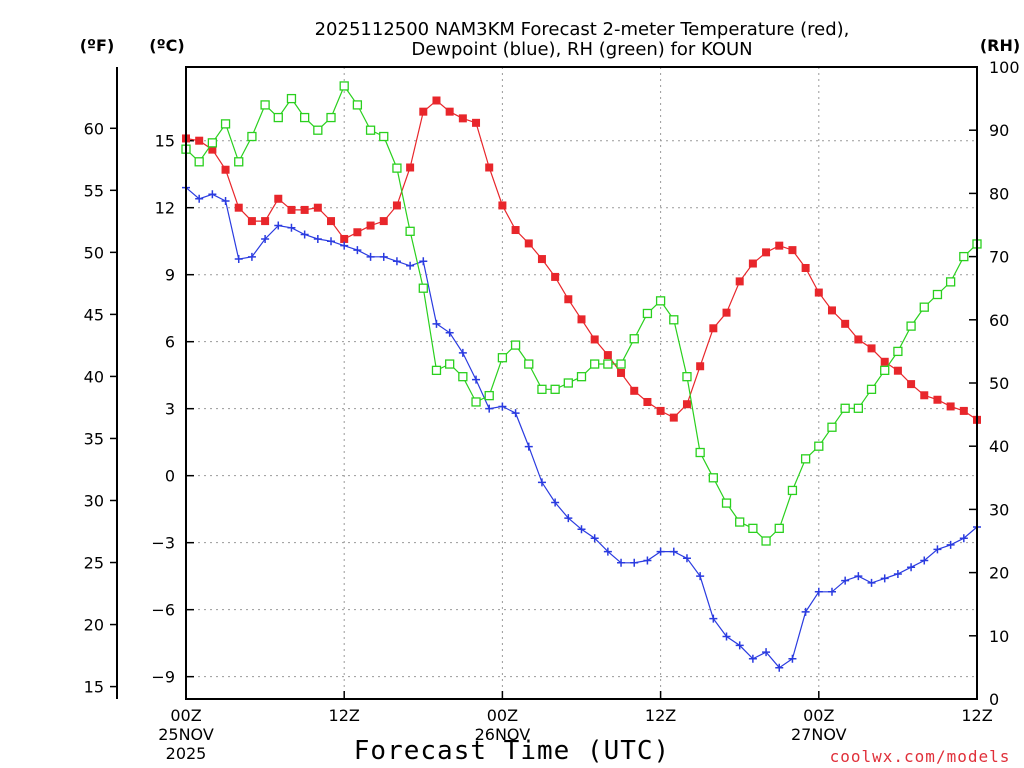 Image resolution: width=1024 pixels, height=768 pixels. Describe the element at coordinates (163, 543) in the screenshot. I see `celsius-tick-label: −3` at that location.